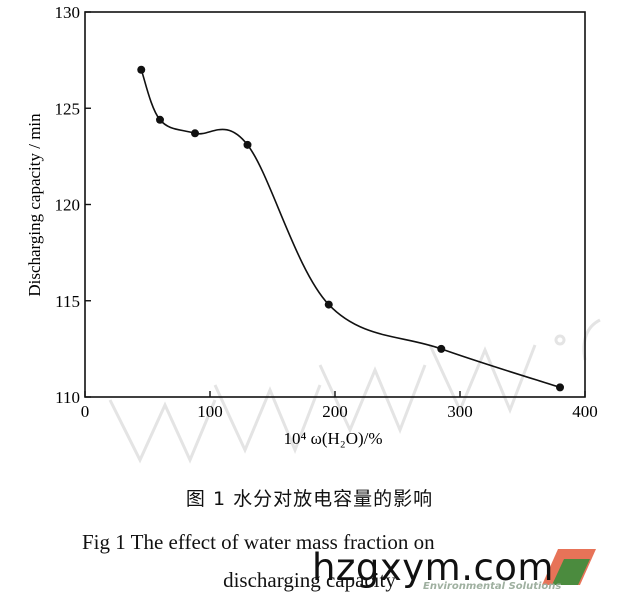 The height and width of the screenshot is (604, 619). What do you see at coordinates (67, 397) in the screenshot?
I see `y-tick-label: 110` at bounding box center [67, 397].